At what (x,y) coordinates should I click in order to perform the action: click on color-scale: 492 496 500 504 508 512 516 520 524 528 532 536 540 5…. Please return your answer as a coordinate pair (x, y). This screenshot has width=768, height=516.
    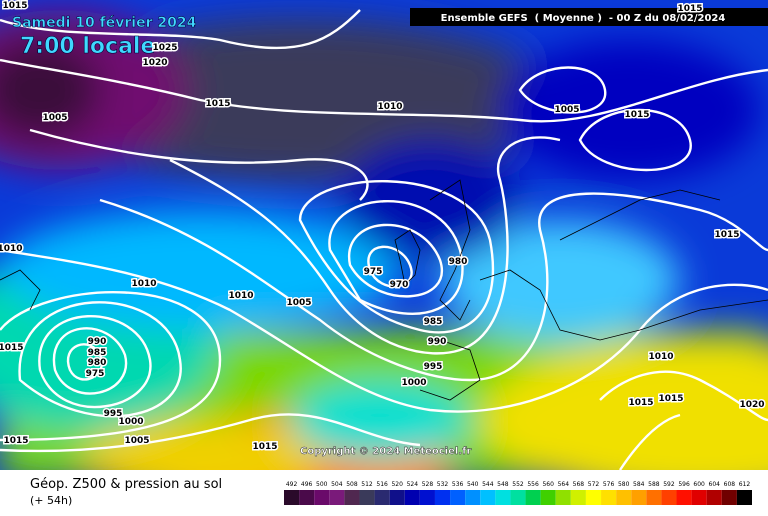
    Looking at the image, I should click on (518, 493).